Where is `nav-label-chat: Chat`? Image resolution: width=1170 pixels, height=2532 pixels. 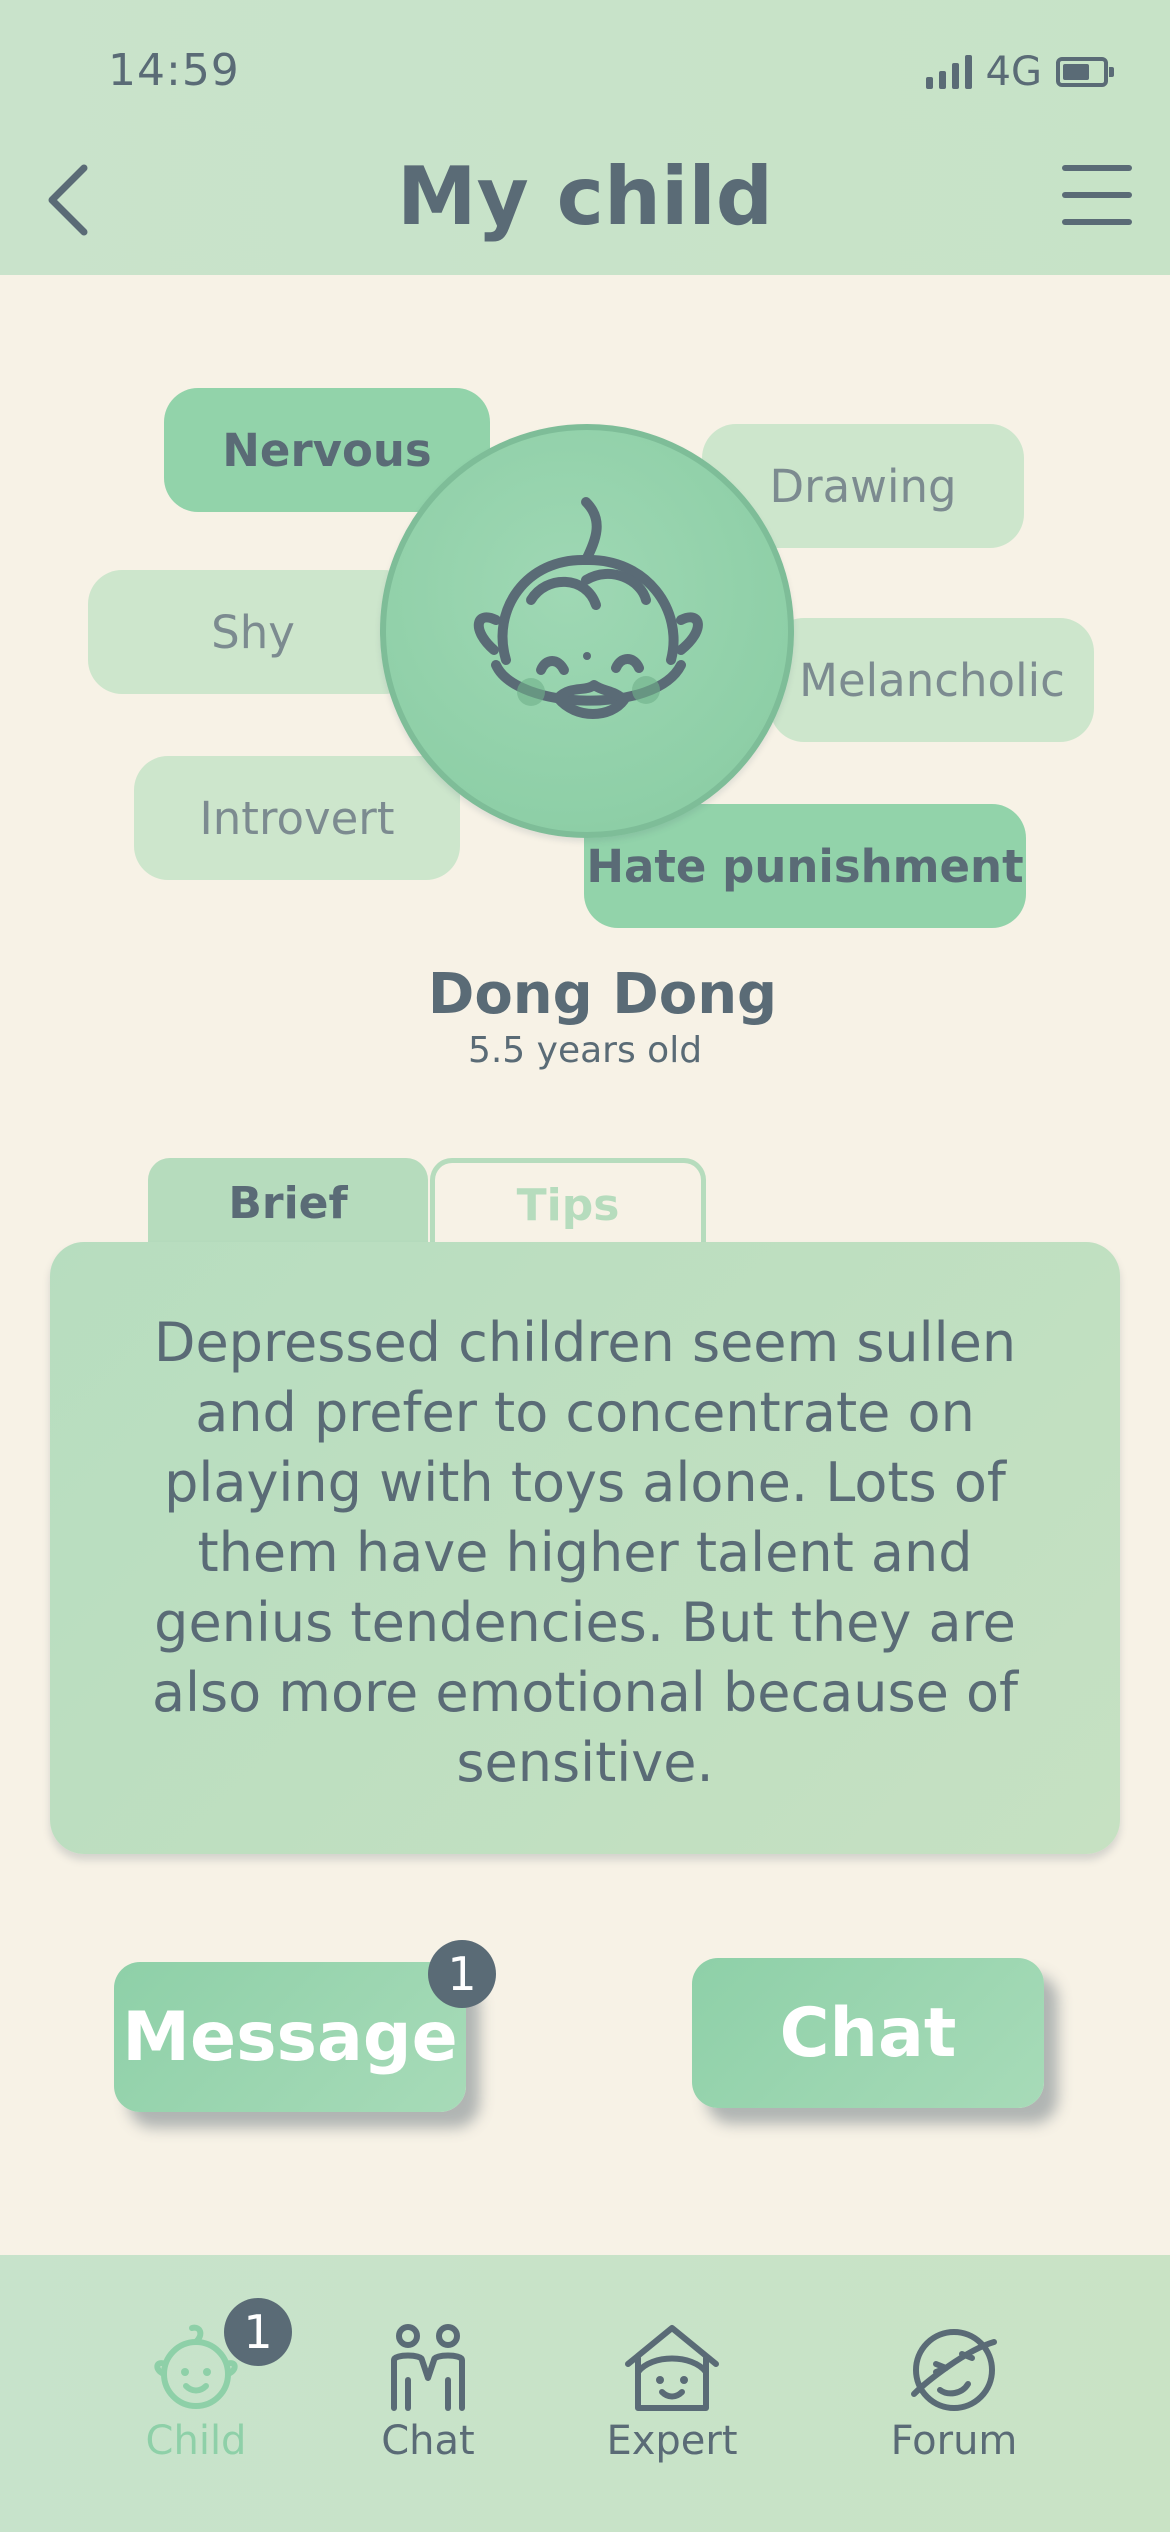
nav-label-chat: Chat is located at coordinates (428, 2441).